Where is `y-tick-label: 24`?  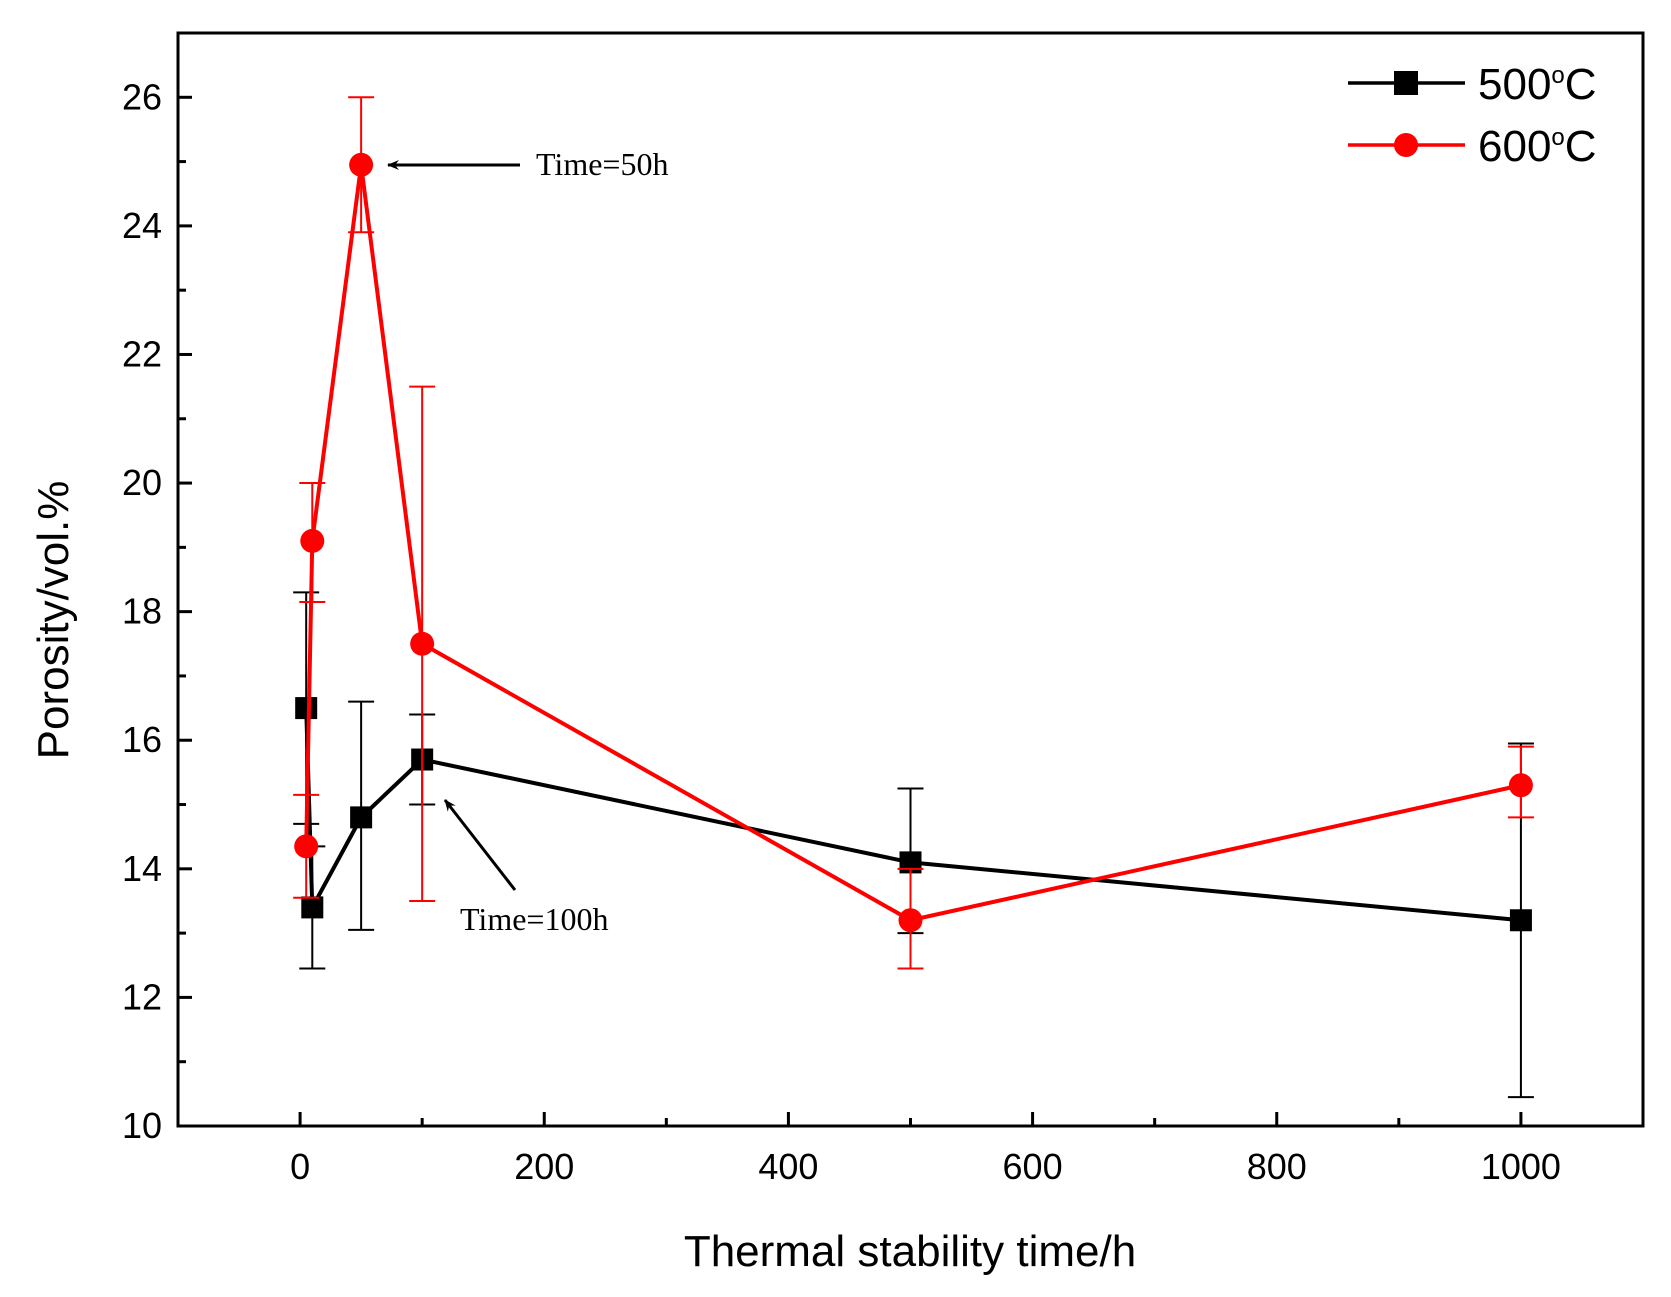 y-tick-label: 24 is located at coordinates (142, 225).